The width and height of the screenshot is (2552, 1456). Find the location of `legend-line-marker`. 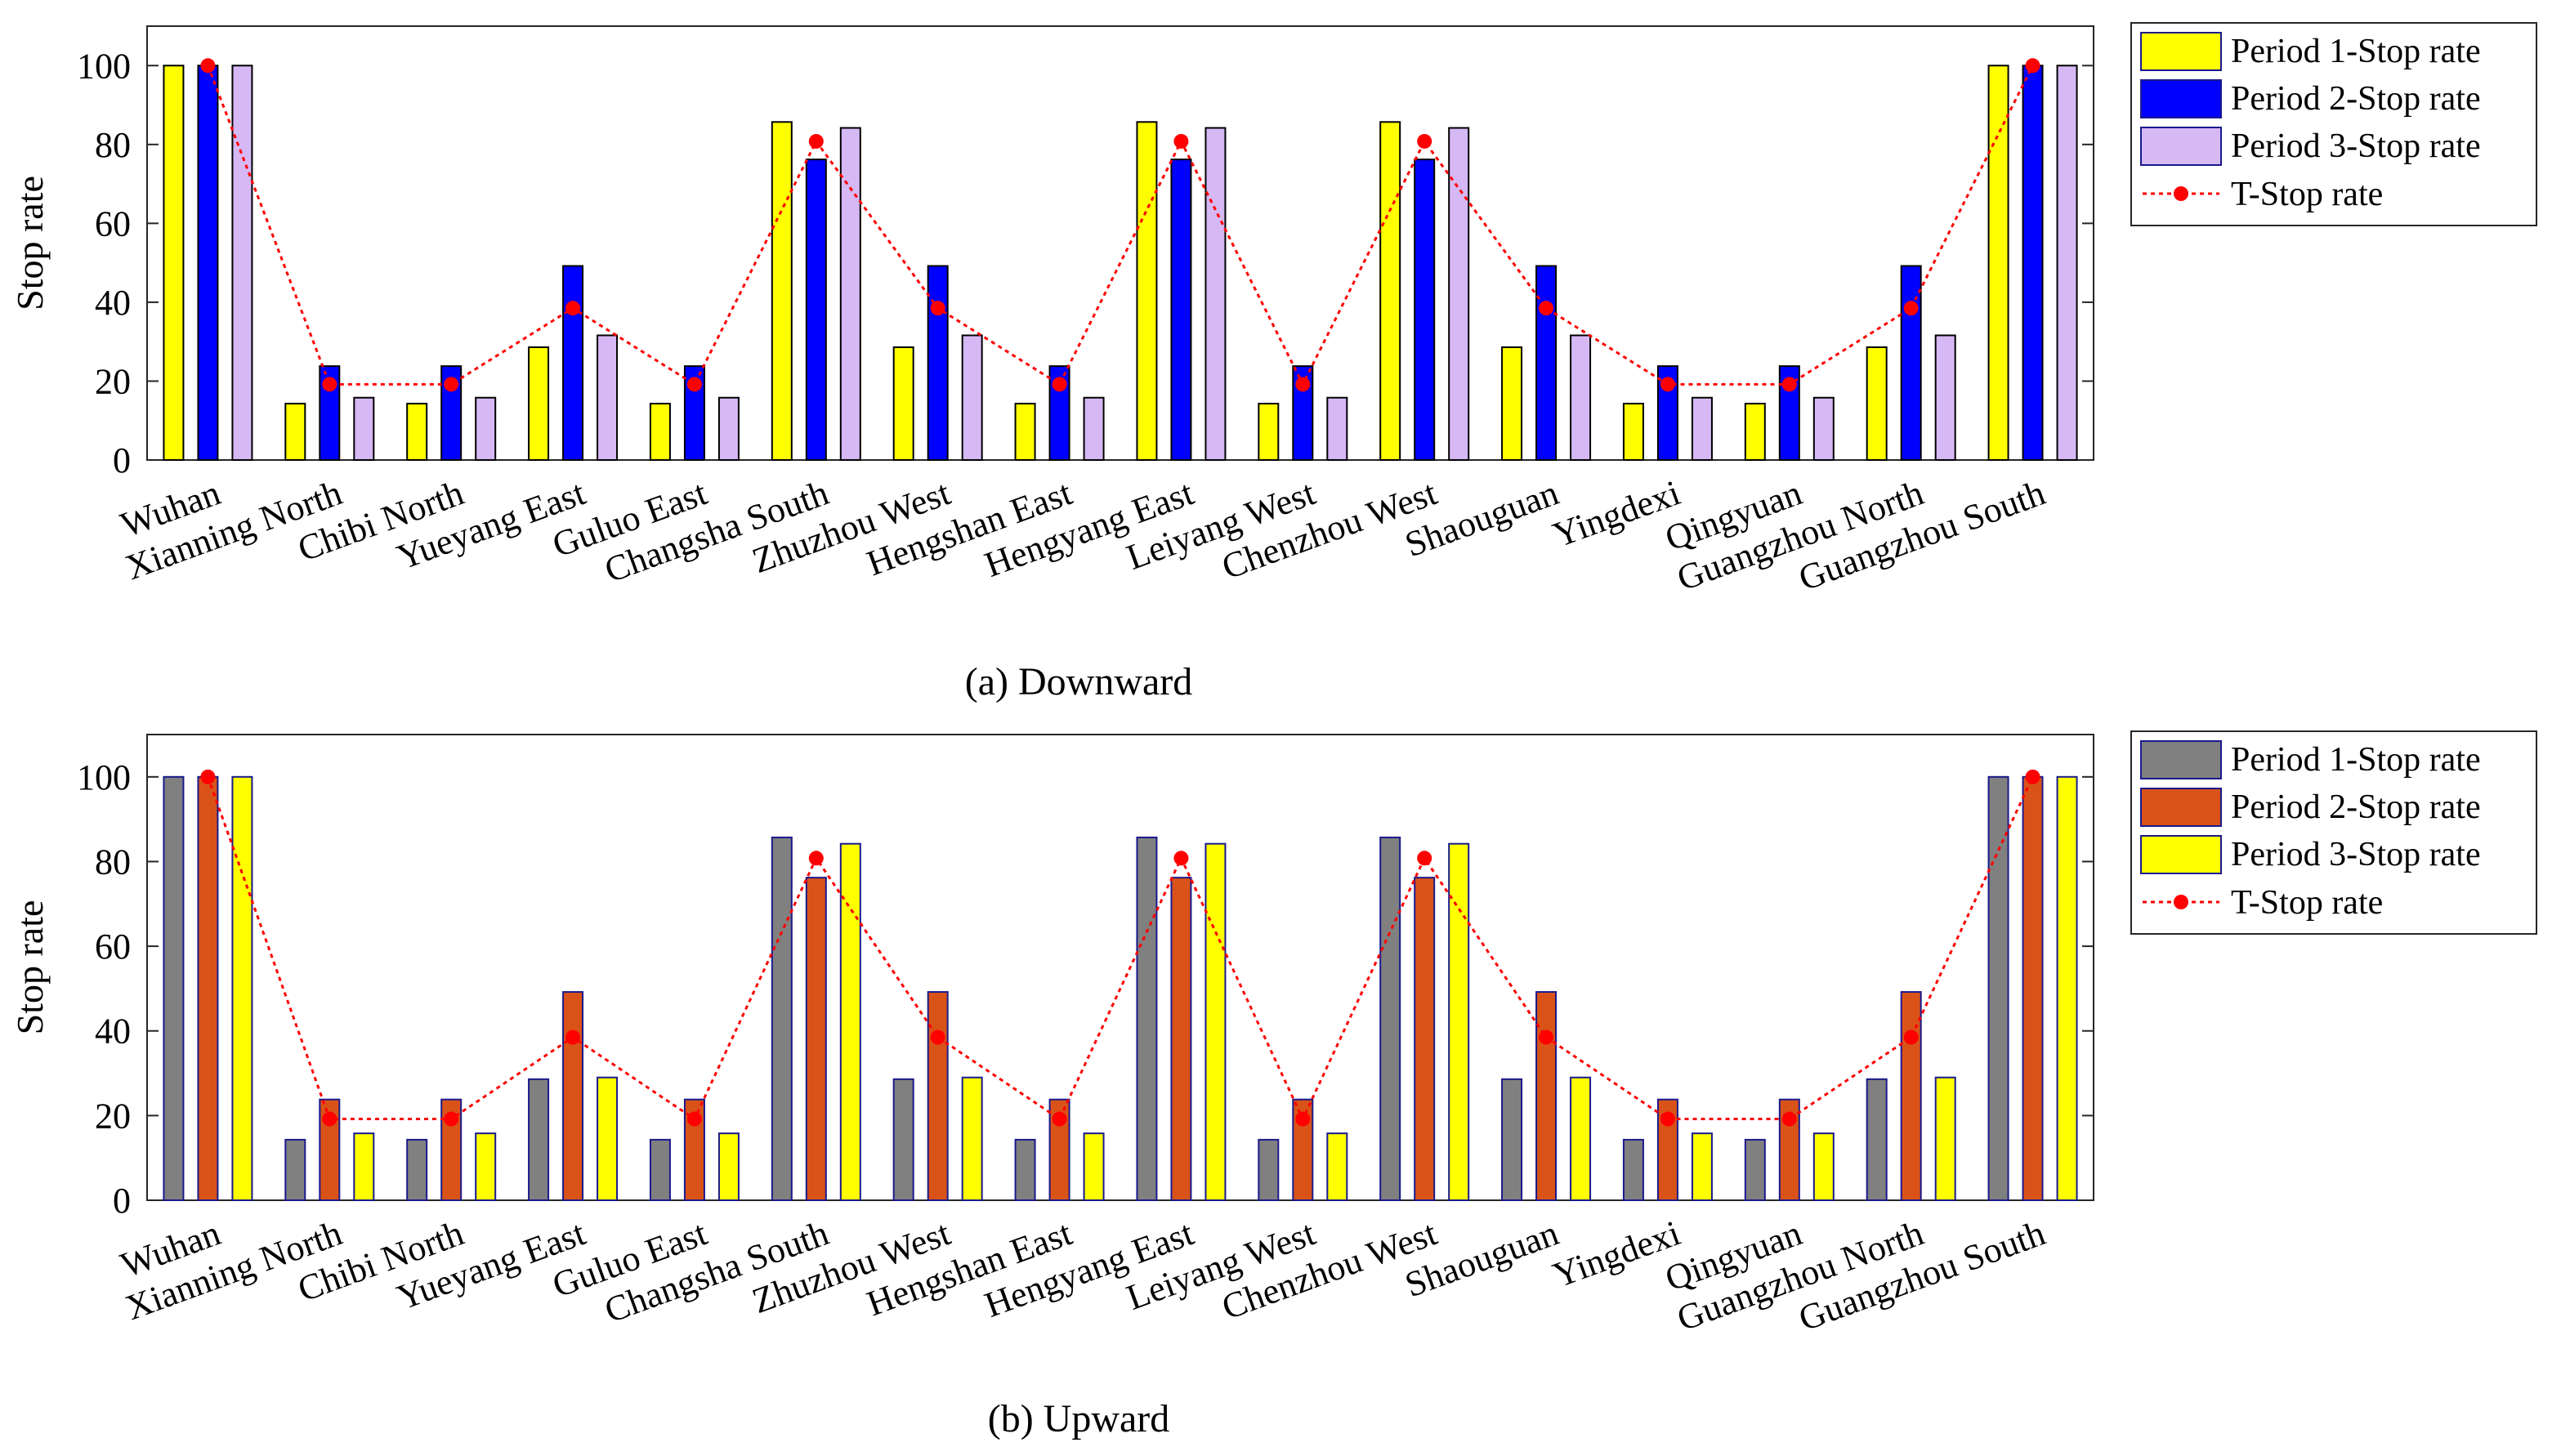

legend-line-marker is located at coordinates (2181, 193).